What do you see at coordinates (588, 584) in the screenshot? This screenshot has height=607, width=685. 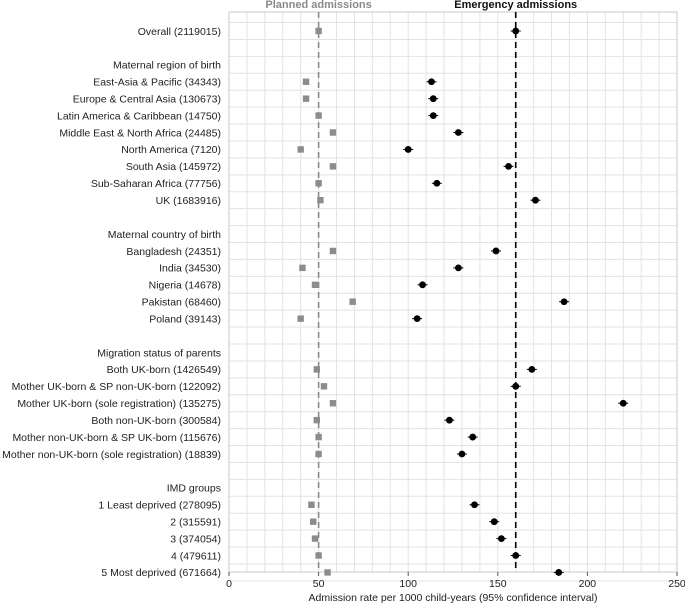 I see `x-tick-label: 200` at bounding box center [588, 584].